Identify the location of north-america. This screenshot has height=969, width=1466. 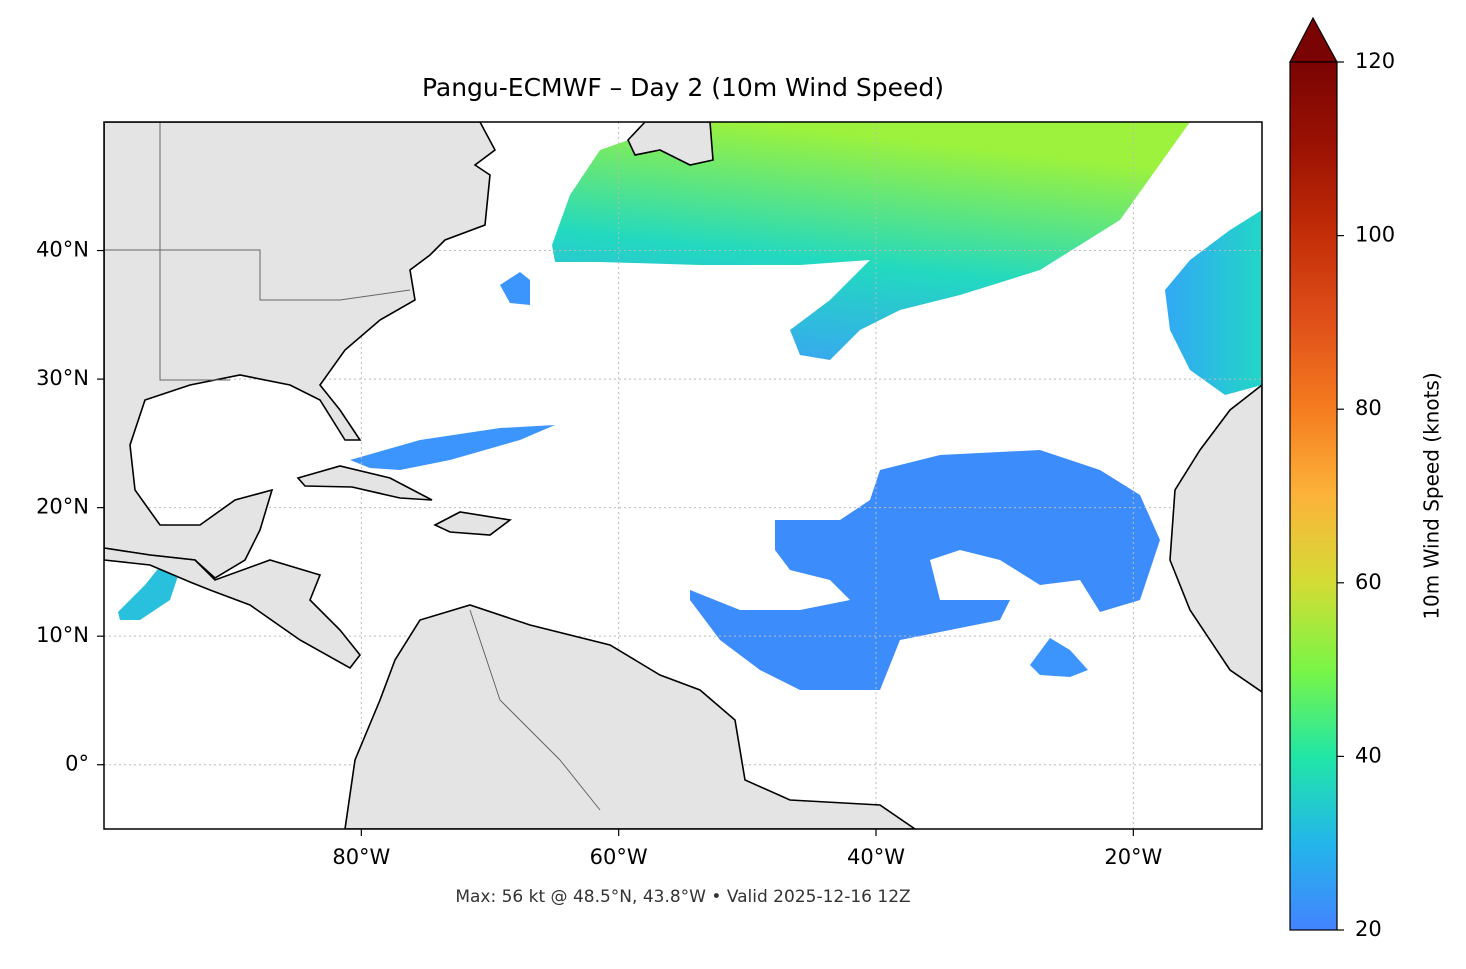
(300, 350).